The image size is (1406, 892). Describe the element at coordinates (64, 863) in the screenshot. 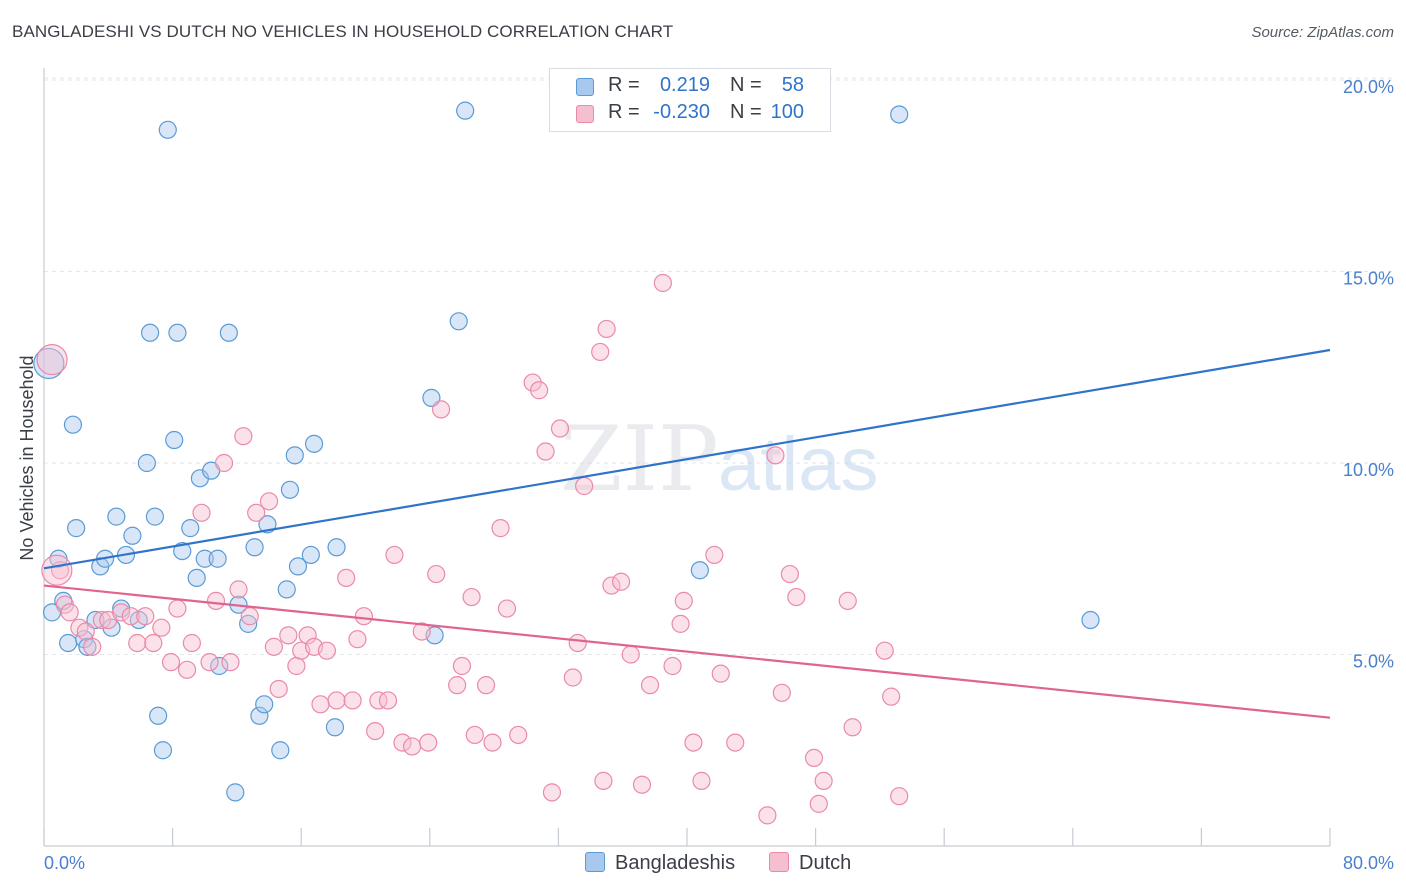

I see `x-tick-label-min: 0.0%` at that location.